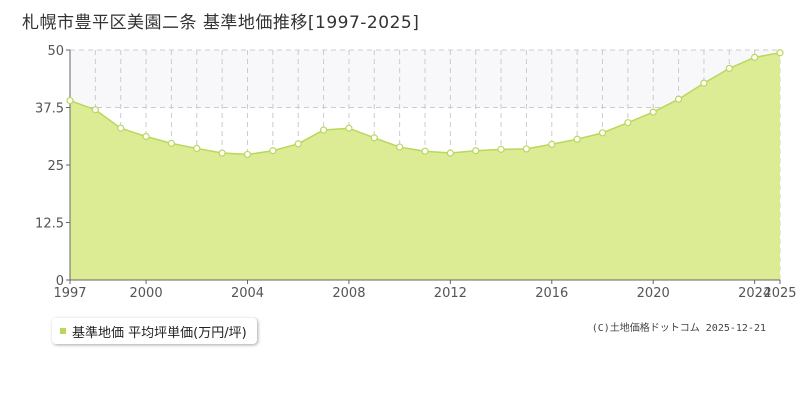  Describe the element at coordinates (146, 293) in the screenshot. I see `x-tick-label: 2000` at that location.